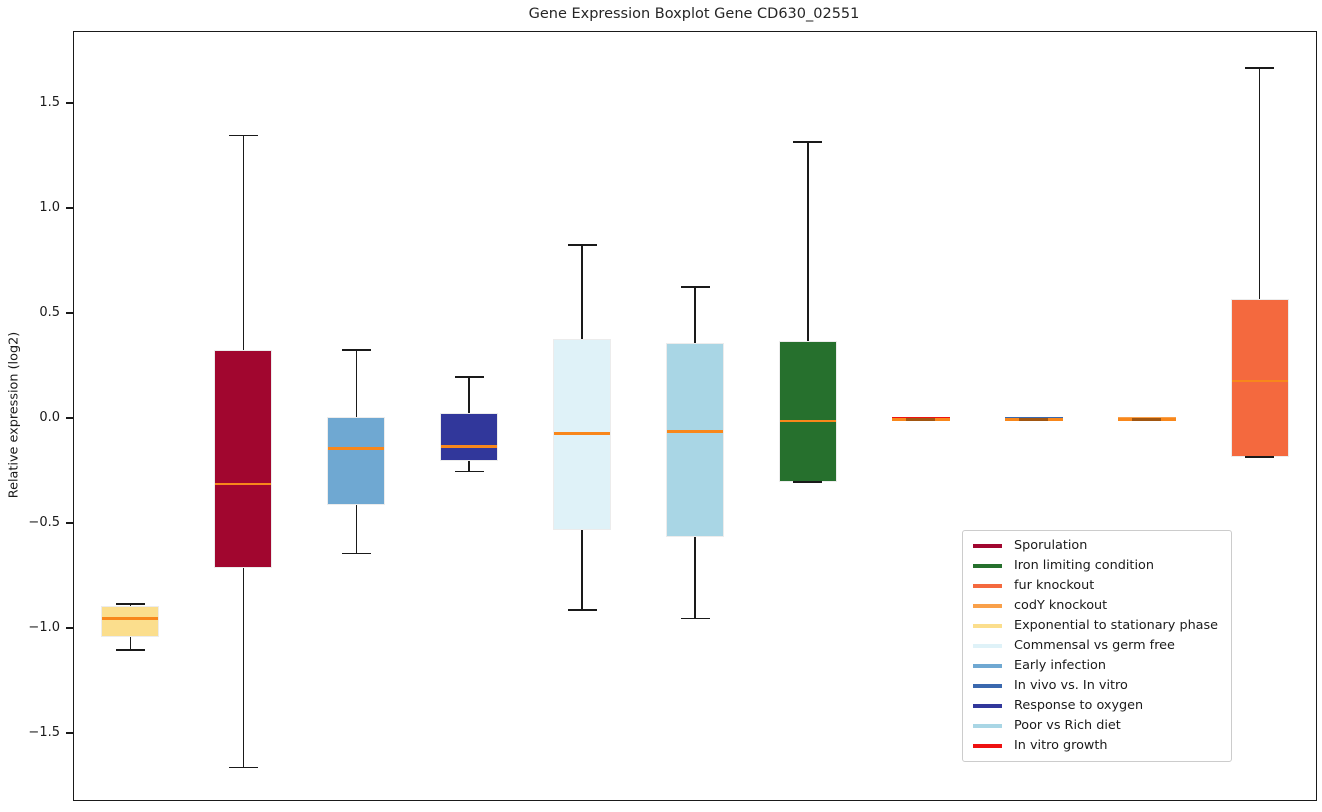  I want to click on legend-item: In vivo vs. In vitro, so click(1097, 686).